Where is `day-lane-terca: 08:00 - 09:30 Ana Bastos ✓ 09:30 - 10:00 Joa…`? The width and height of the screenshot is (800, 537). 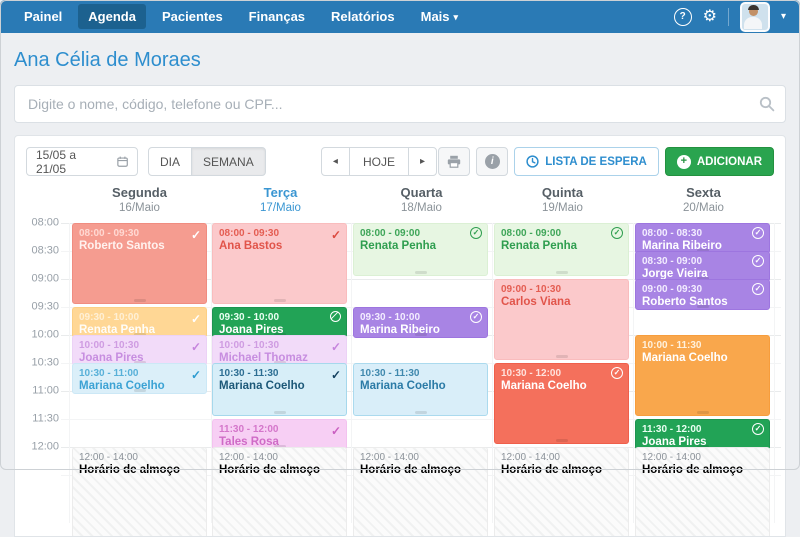
day-lane-terca: 08:00 - 09:30 Ana Bastos ✓ 09:30 - 10:00 Joa… is located at coordinates (281, 379).